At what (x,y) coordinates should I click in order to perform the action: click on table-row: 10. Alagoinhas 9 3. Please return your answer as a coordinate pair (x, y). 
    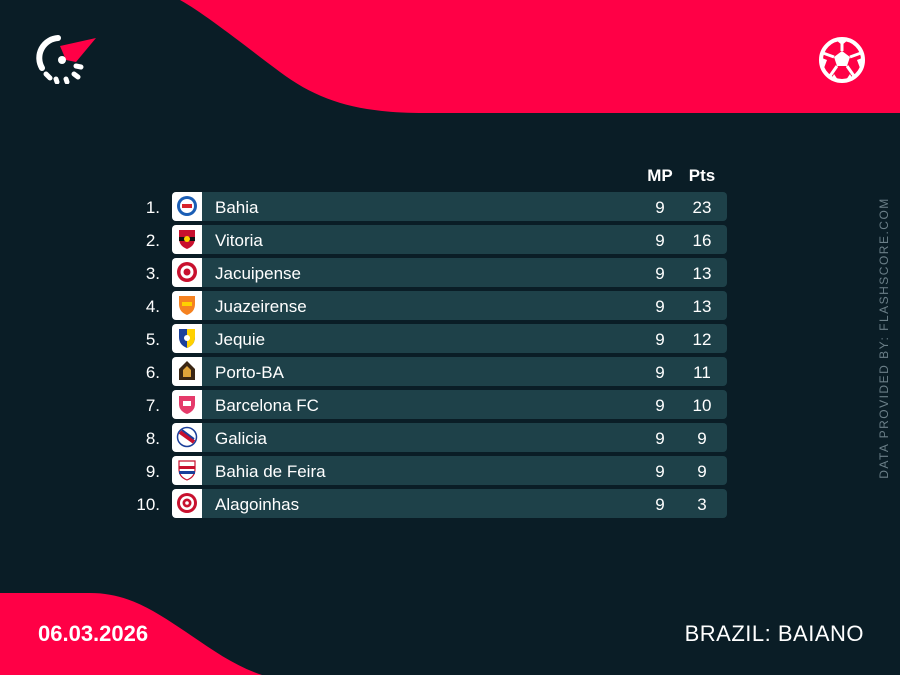
    Looking at the image, I should click on (430, 505).